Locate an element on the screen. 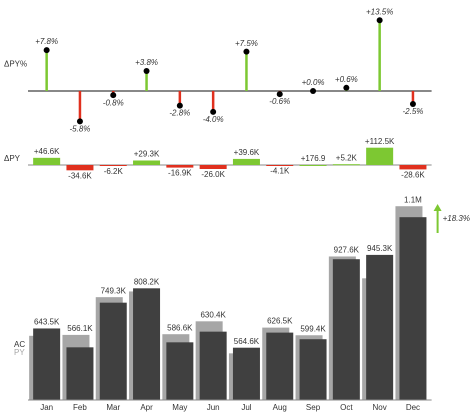 Image resolution: width=474 pixels, height=415 pixels. value-label: +46.6K is located at coordinates (47, 151).